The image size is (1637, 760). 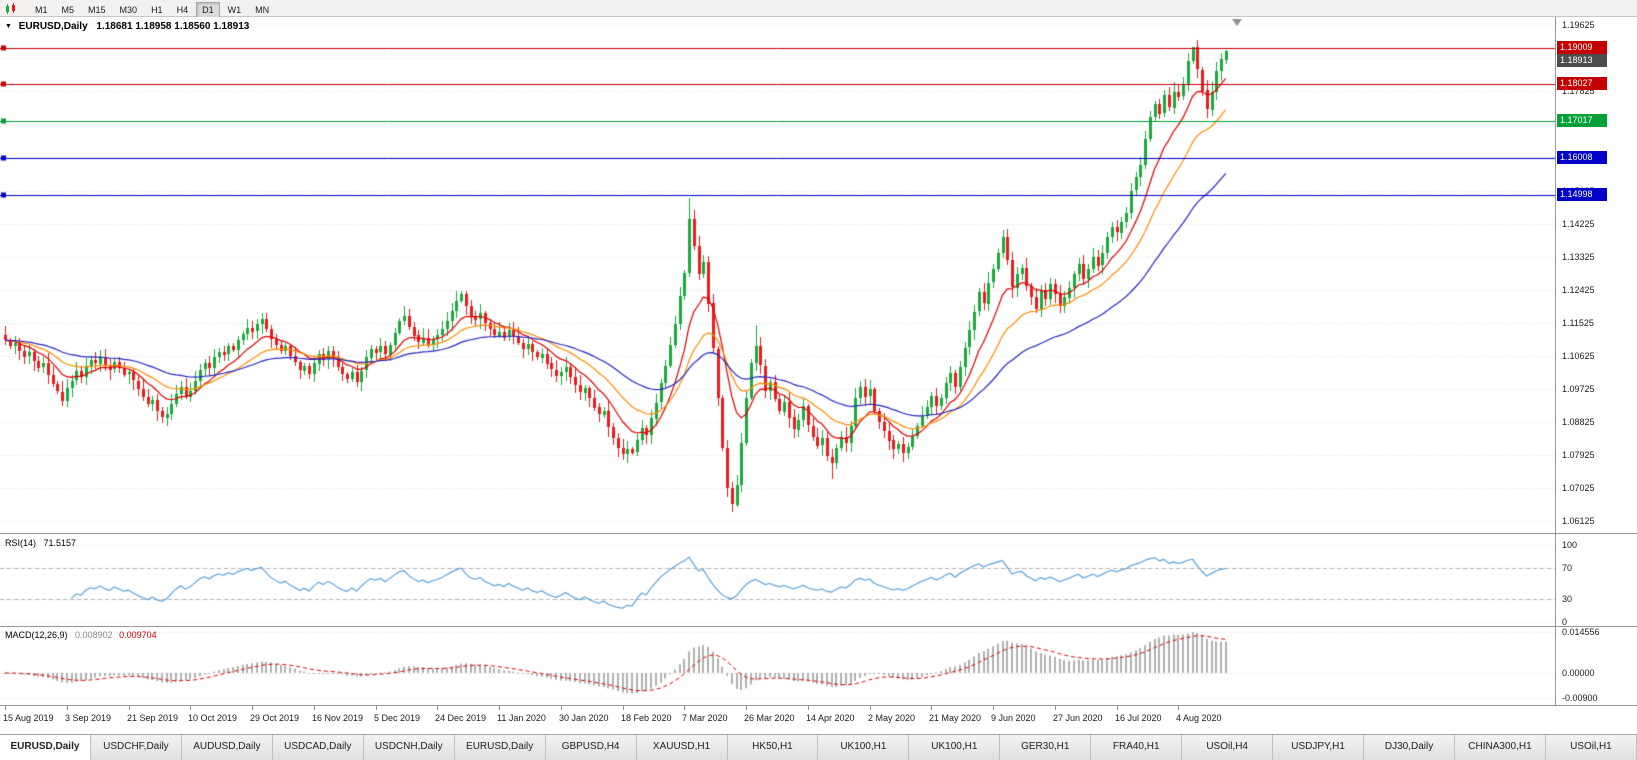 What do you see at coordinates (128, 10) in the screenshot?
I see `timeframe-button-m30: M30` at bounding box center [128, 10].